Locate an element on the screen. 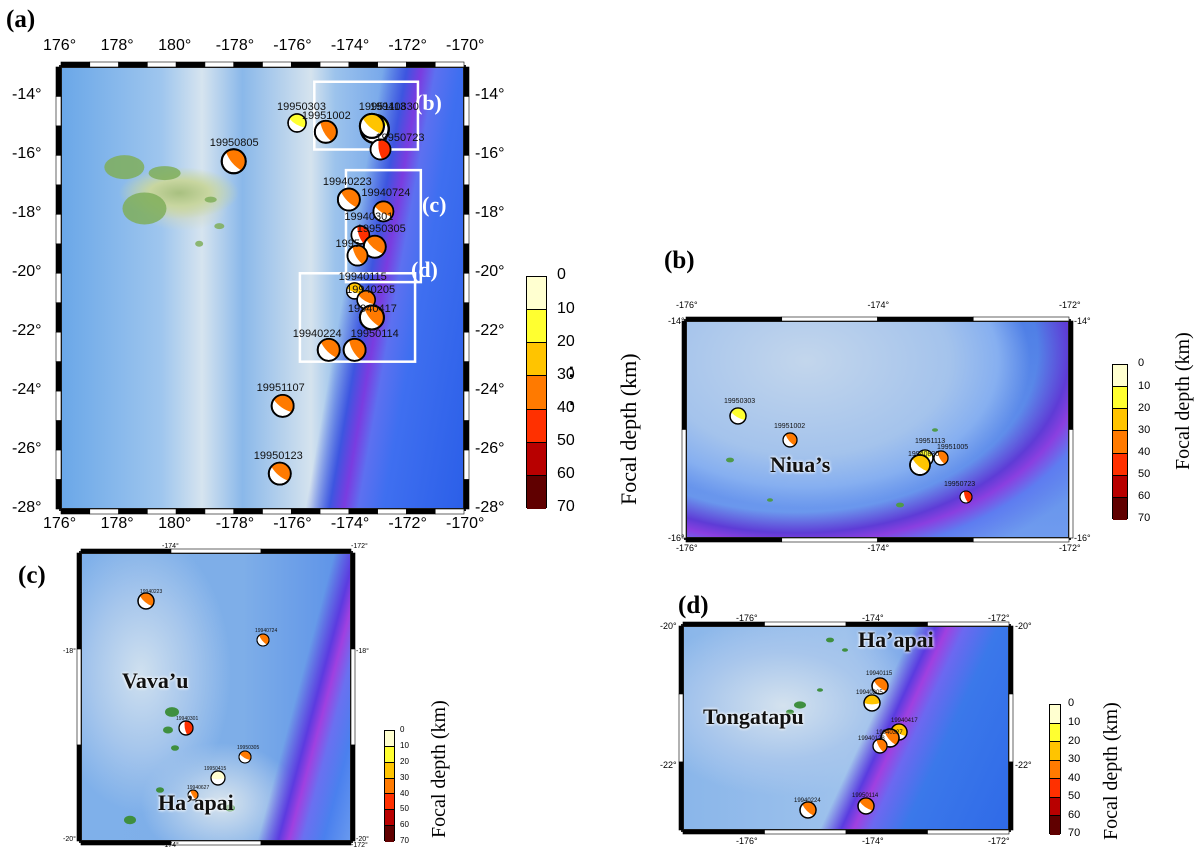  lat-tick-right-1: -16° is located at coordinates (490, 154).